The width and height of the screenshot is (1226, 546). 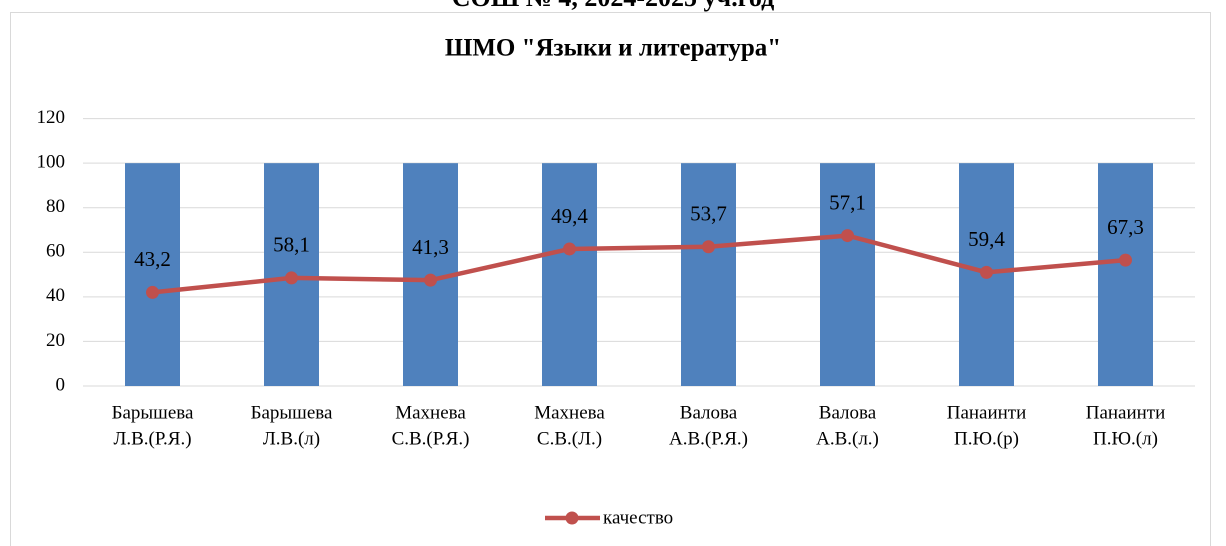 What do you see at coordinates (572, 518) in the screenshot?
I see `legend-marker` at bounding box center [572, 518].